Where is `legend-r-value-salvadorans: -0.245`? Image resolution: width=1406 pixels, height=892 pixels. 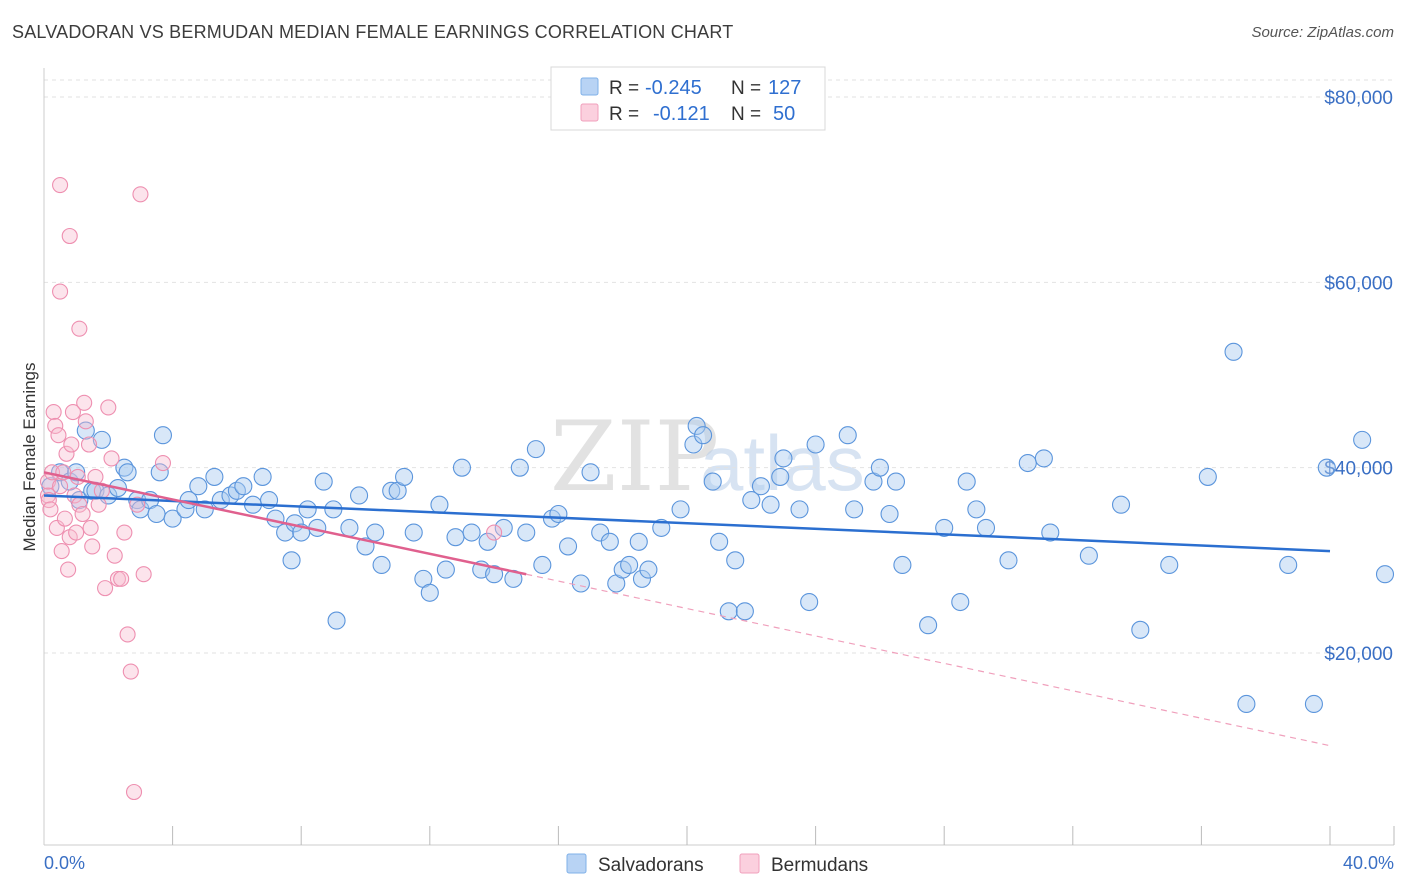 legend-r-value-salvadorans: -0.245 is located at coordinates (673, 88).